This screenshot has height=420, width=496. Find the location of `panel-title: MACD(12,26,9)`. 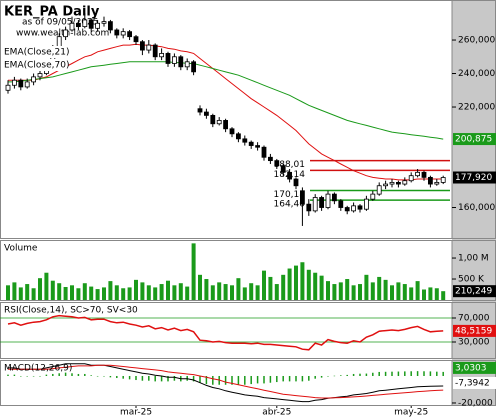

panel-title: MACD(12,26,9) is located at coordinates (38, 369).